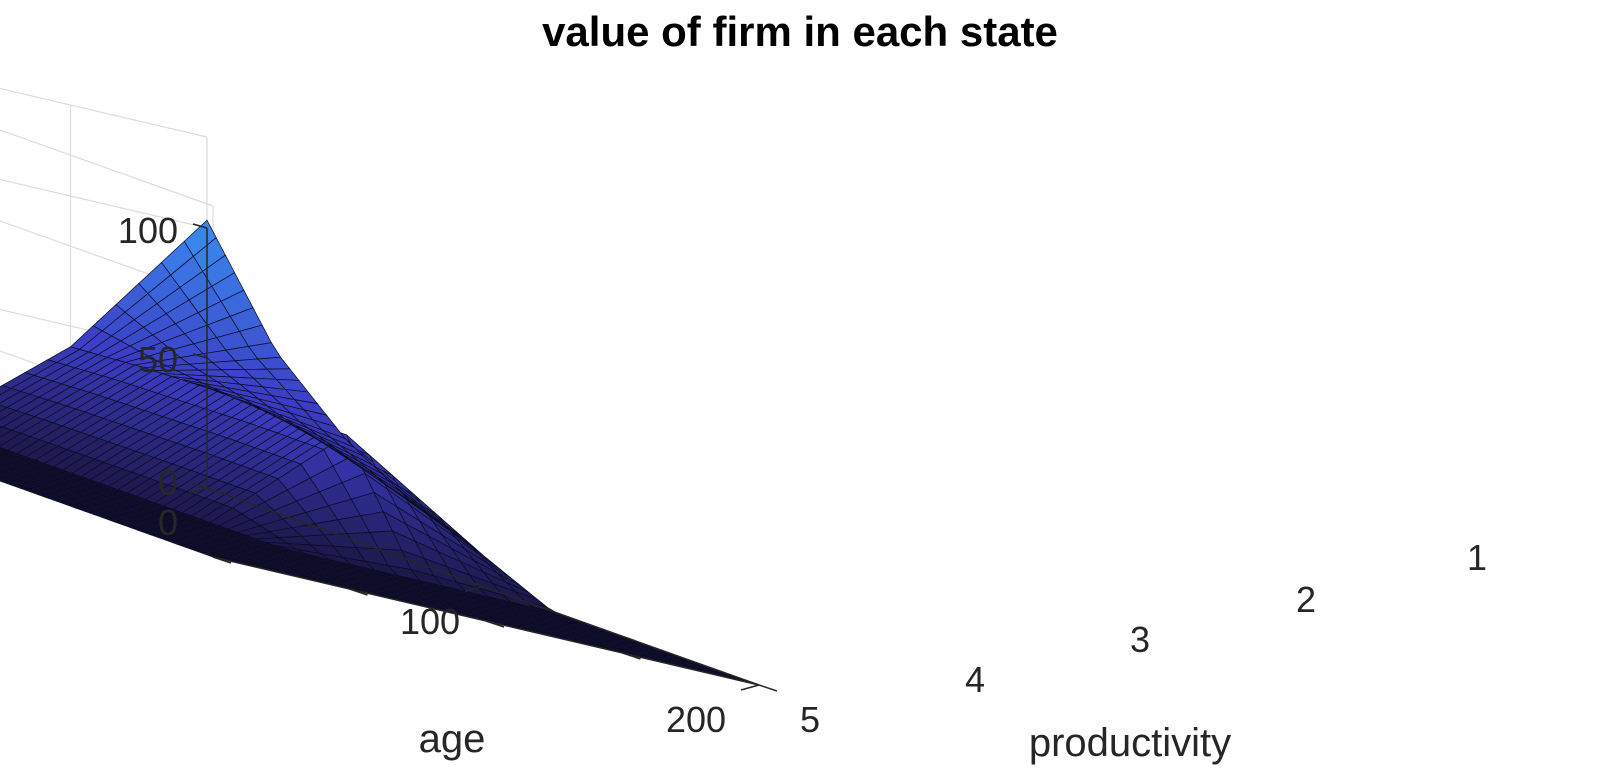 The image size is (1600, 783). Describe the element at coordinates (452, 739) in the screenshot. I see `x-axis-label: age` at that location.